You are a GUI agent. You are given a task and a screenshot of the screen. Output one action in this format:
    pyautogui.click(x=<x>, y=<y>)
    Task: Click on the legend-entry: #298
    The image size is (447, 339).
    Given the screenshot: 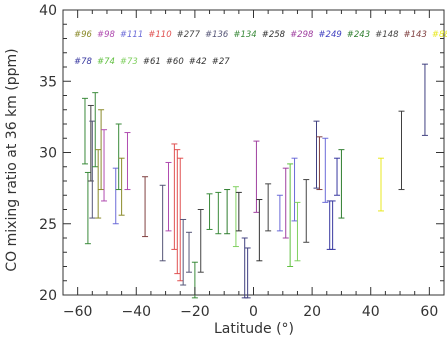 What is the action you would take?
    pyautogui.click(x=302, y=35)
    